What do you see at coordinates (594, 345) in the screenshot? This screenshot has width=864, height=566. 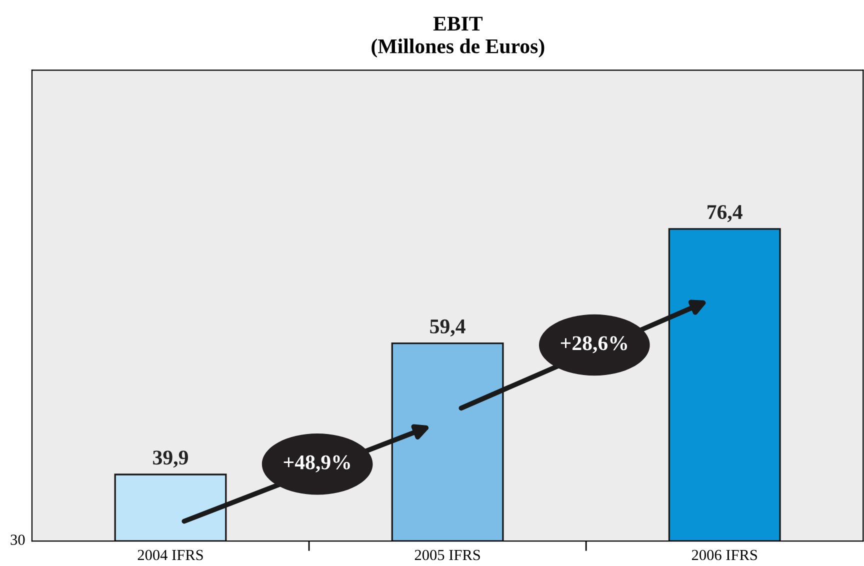 I see `annotation: +28,6%` at bounding box center [594, 345].